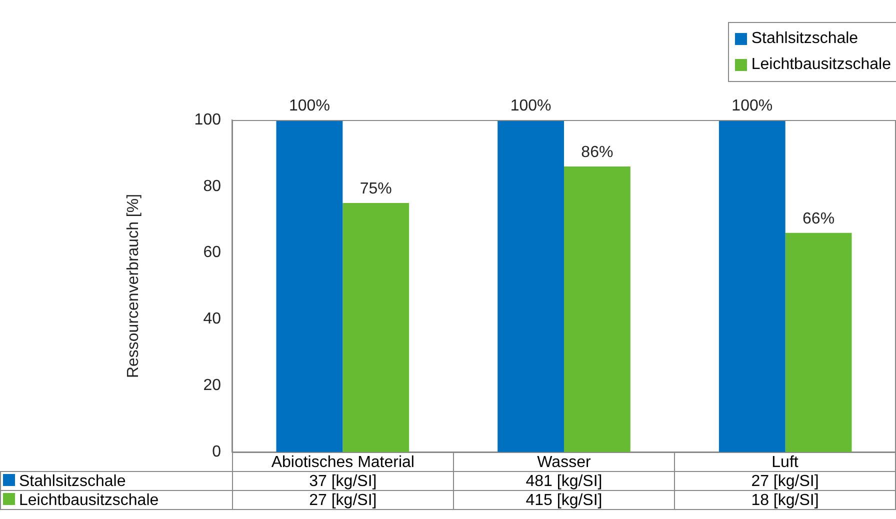  I want to click on data-label: 86%, so click(597, 152).